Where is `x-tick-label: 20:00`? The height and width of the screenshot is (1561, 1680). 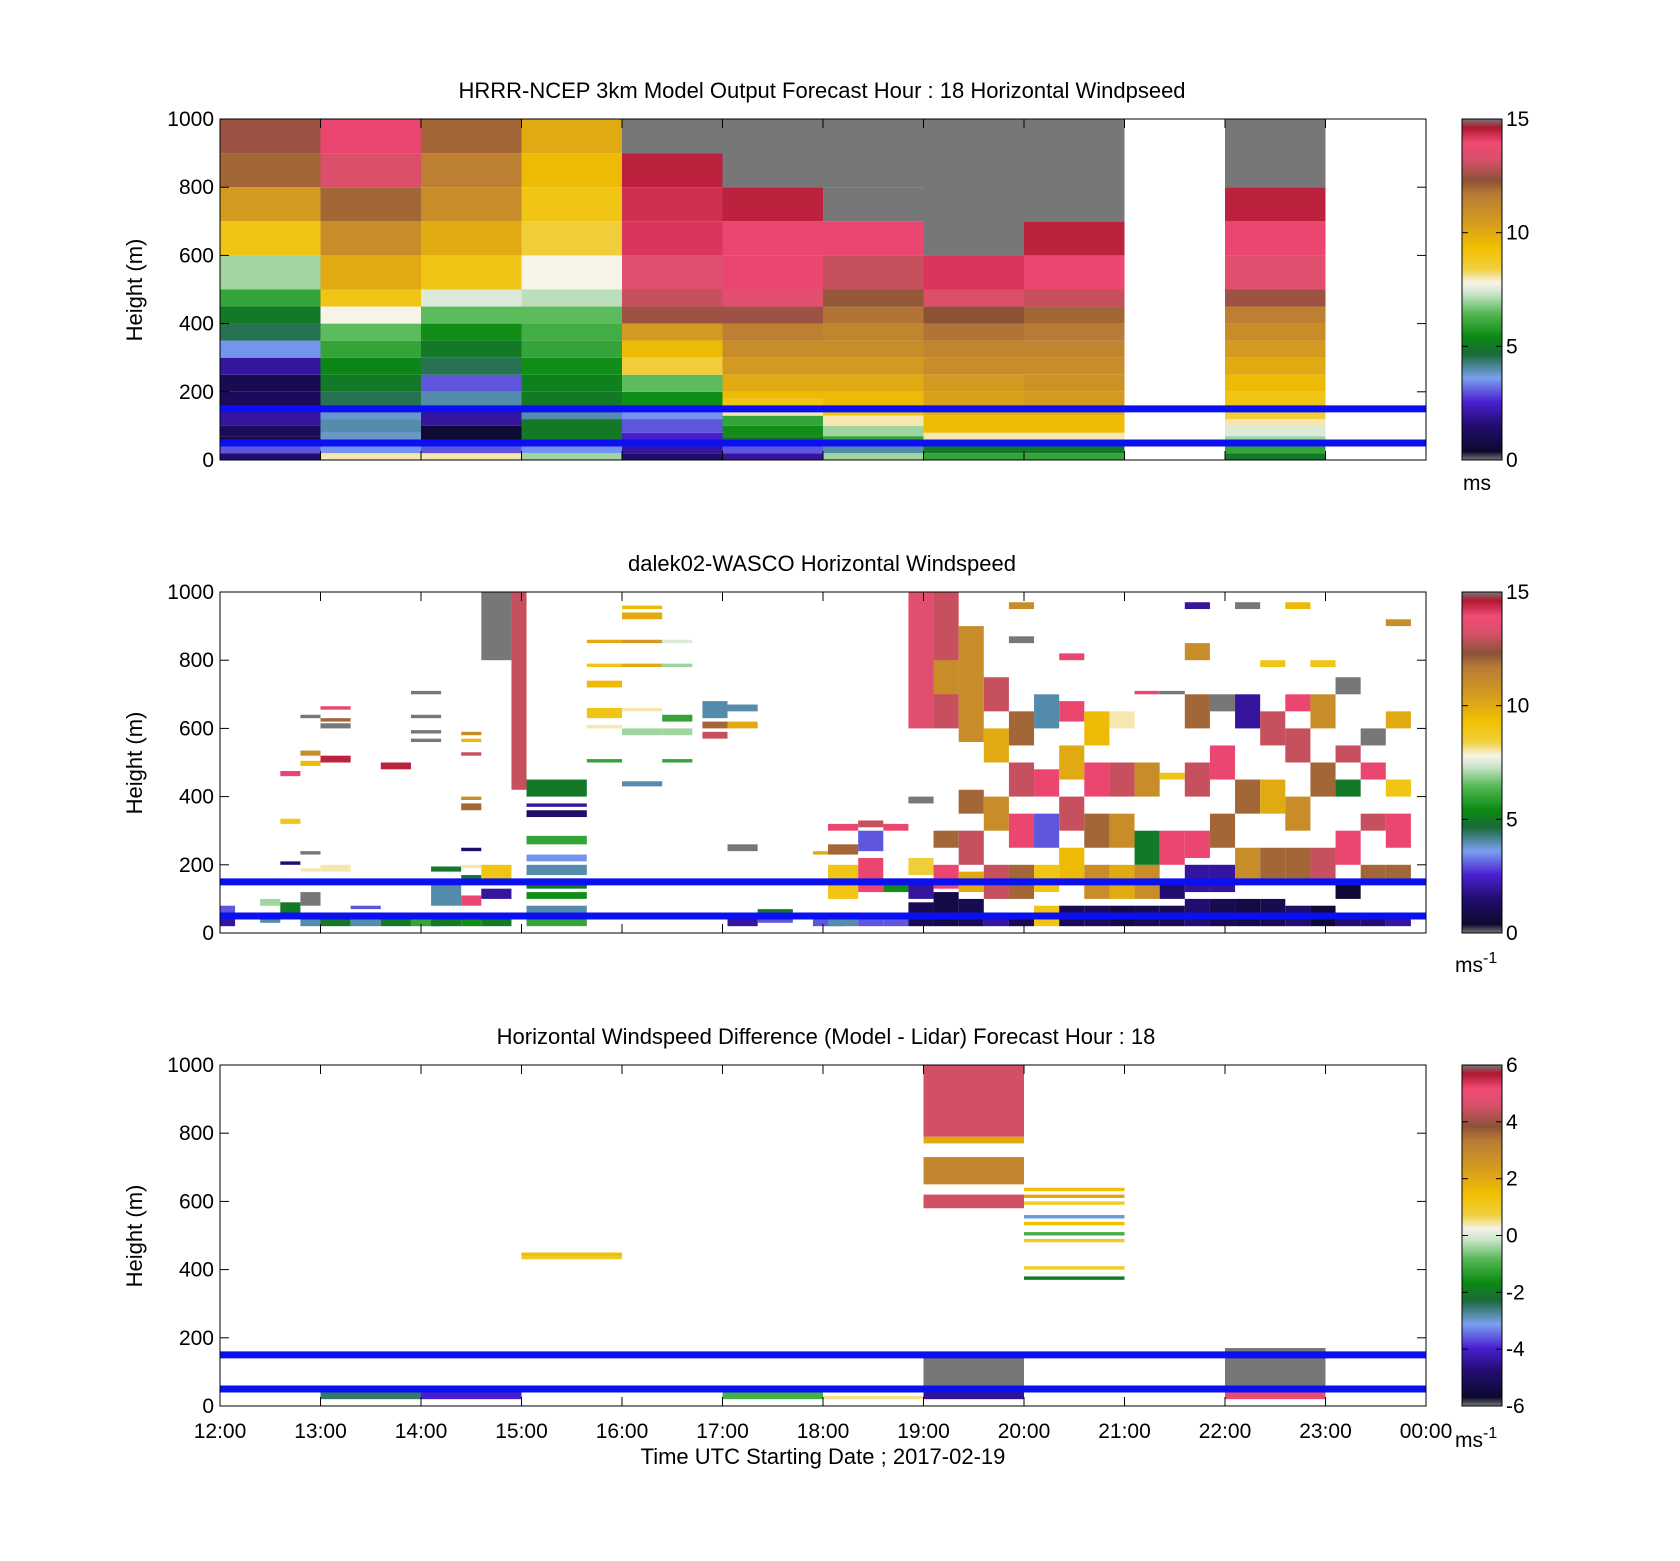
x-tick-label: 20:00 is located at coordinates (1024, 1431).